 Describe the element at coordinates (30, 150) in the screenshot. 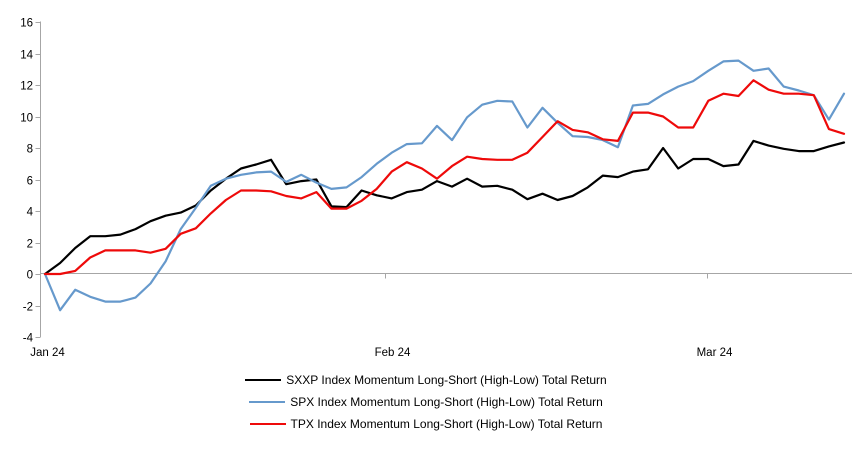

I see `y-axis-tick-label: 8` at that location.